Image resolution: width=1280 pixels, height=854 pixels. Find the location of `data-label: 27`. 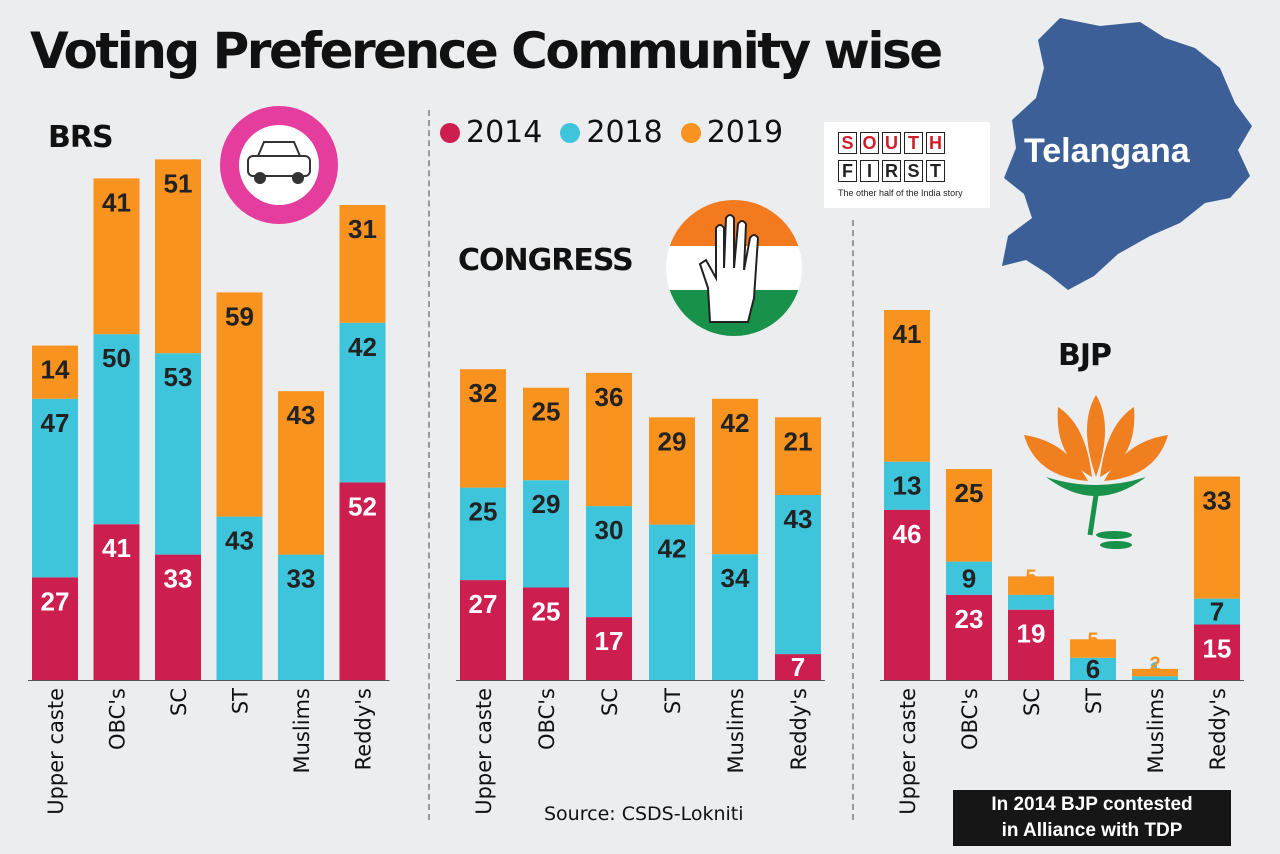

data-label: 27 is located at coordinates (55, 601).